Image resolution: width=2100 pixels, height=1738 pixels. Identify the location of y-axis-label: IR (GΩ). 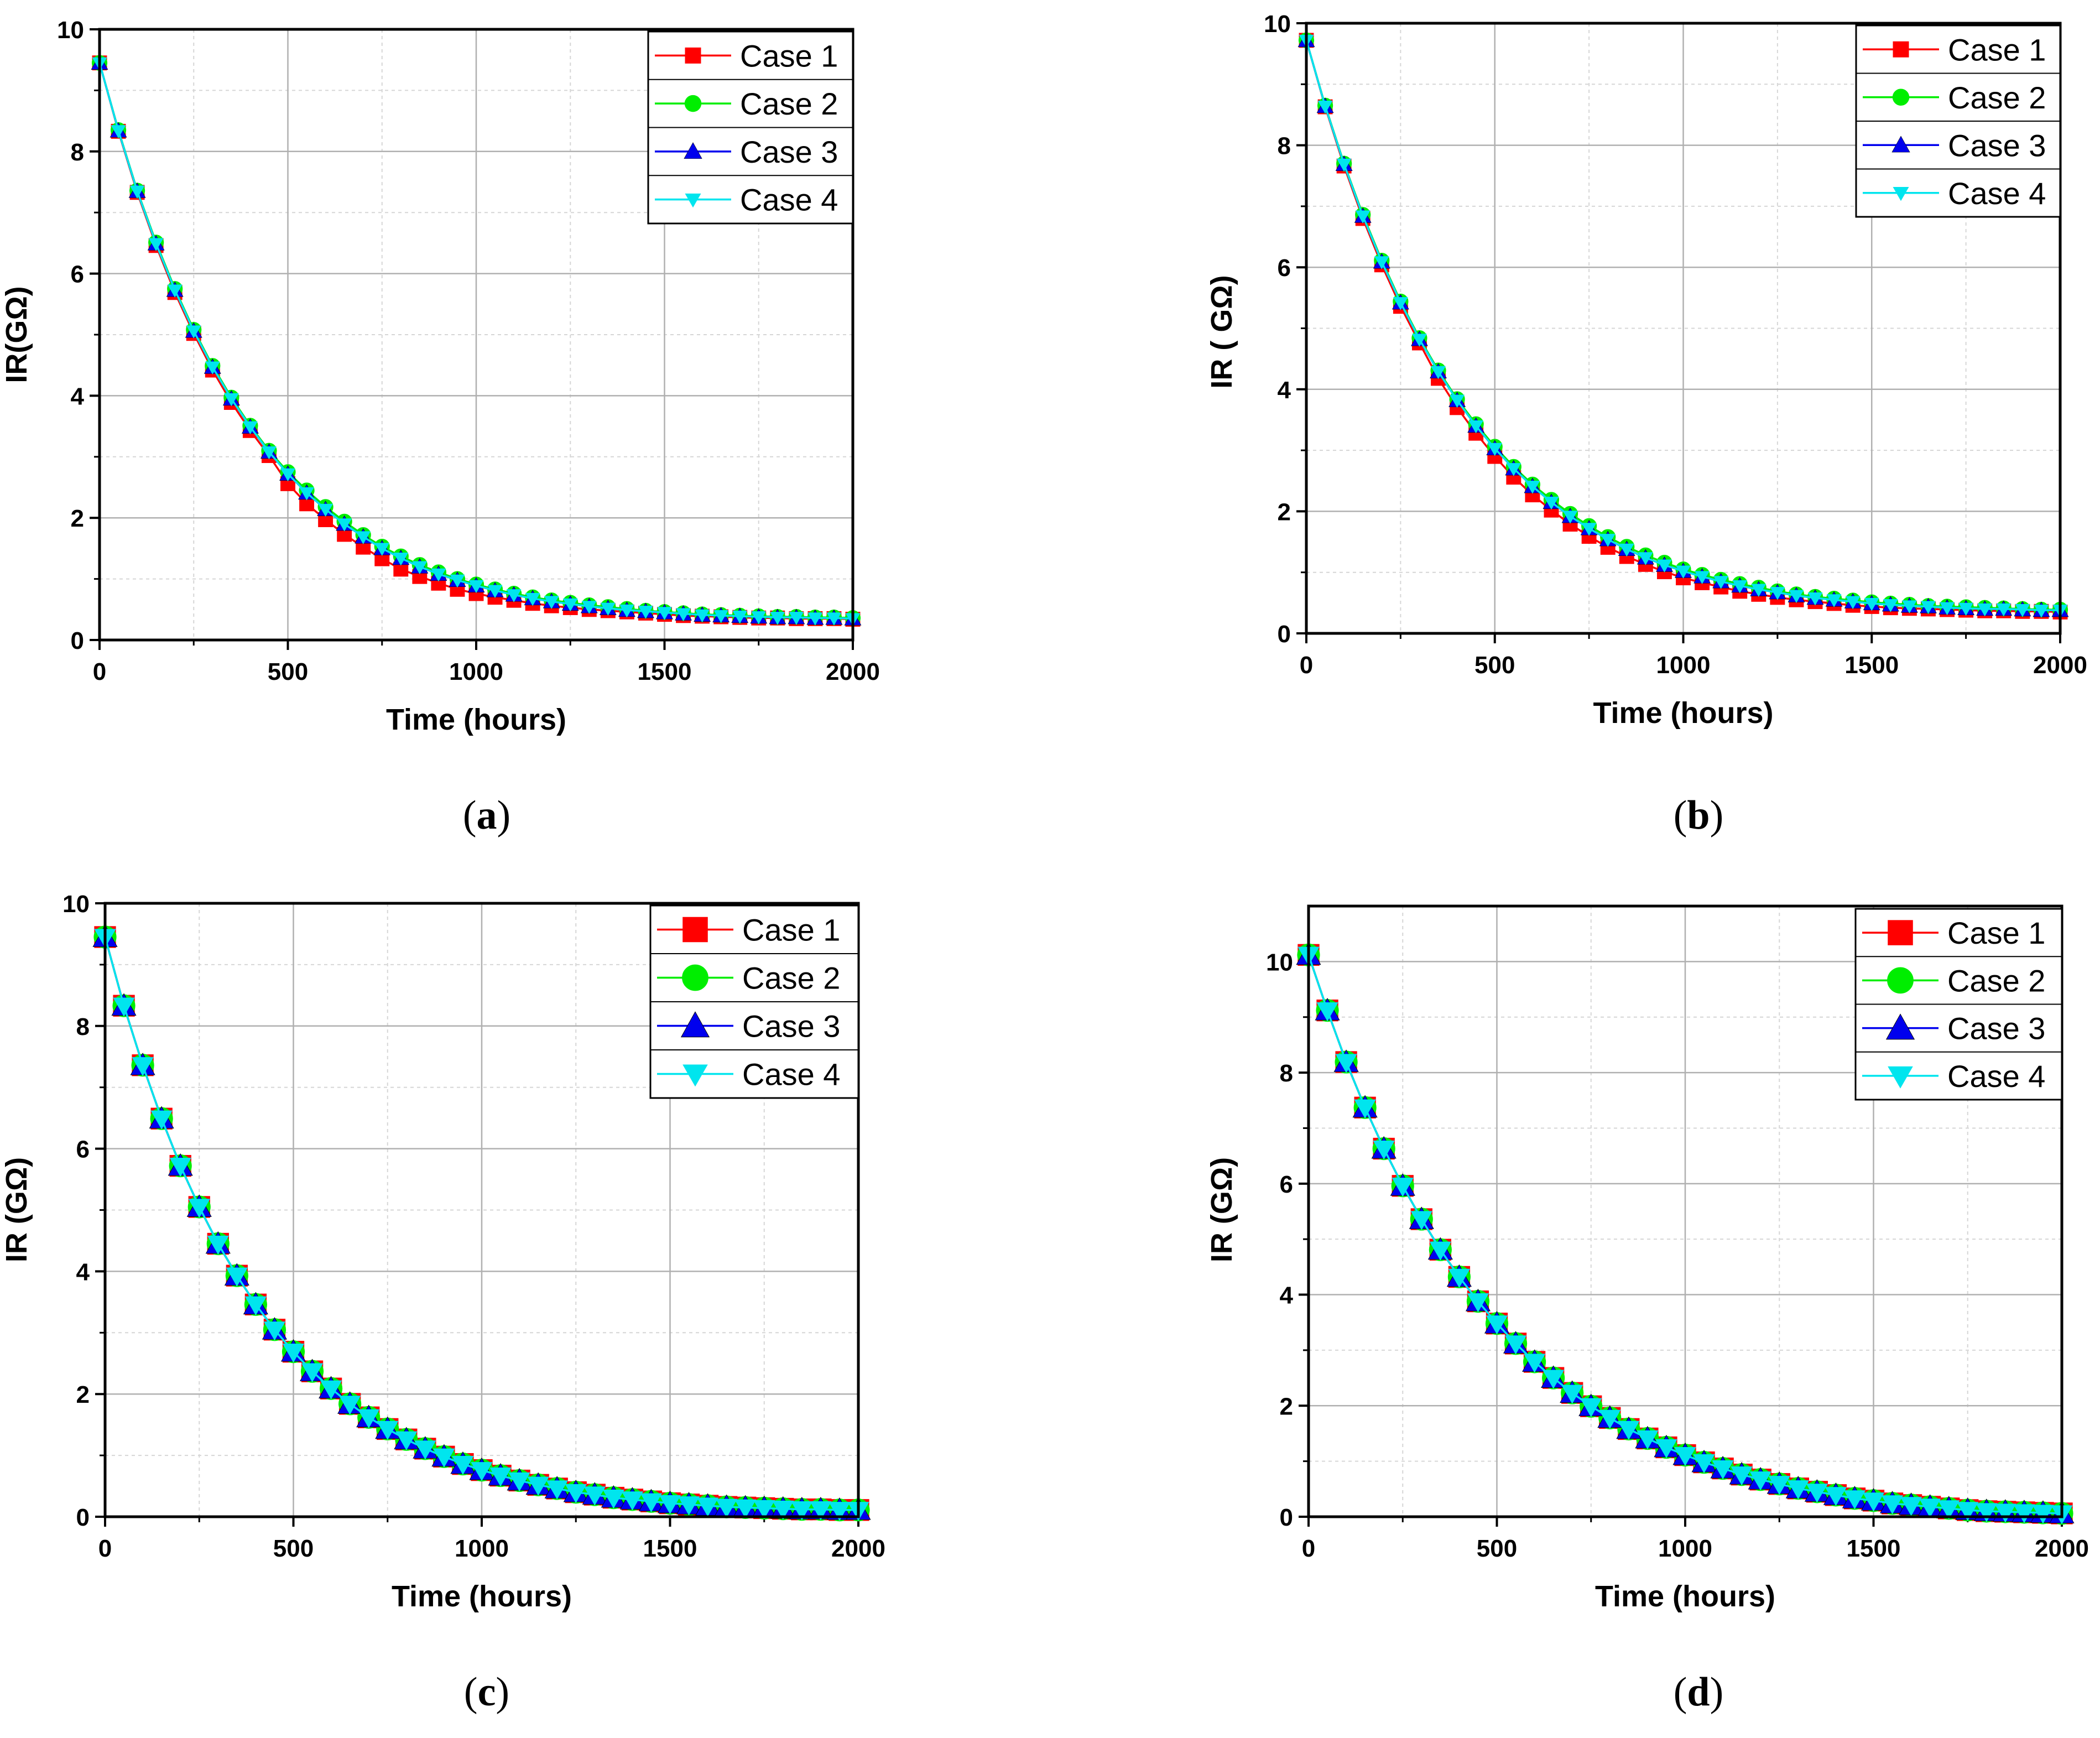
(16, 1209).